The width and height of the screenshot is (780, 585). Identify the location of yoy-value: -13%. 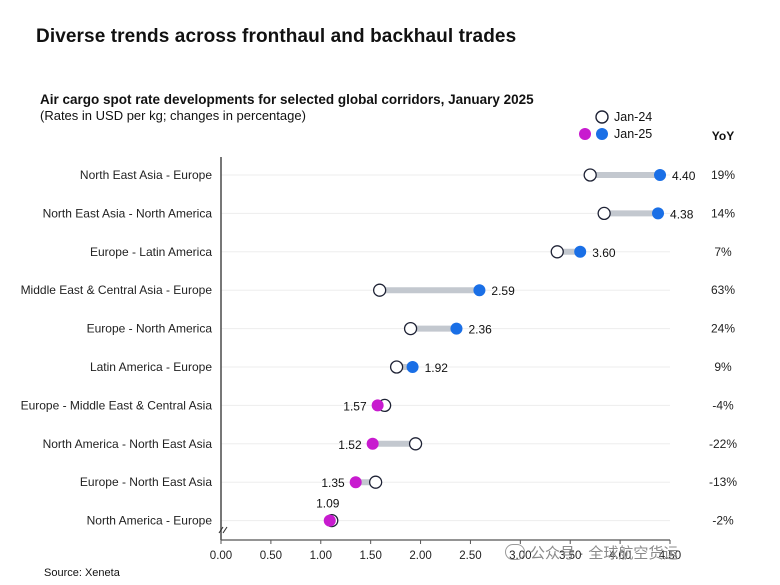
(723, 482).